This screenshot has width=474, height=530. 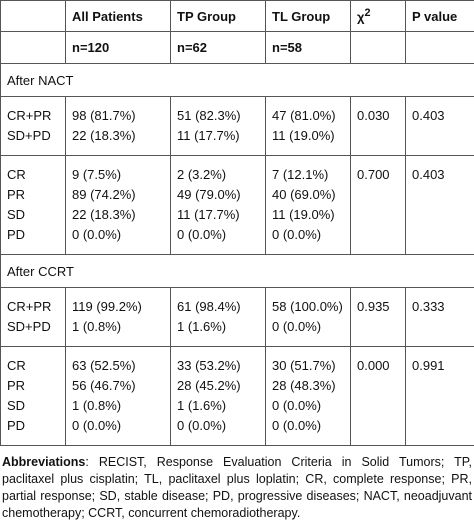 What do you see at coordinates (308, 396) in the screenshot?
I see `group-cell: 30 (51.7%) 28 (48.3%) 0 (0.0%) 0 (0.0%)` at bounding box center [308, 396].